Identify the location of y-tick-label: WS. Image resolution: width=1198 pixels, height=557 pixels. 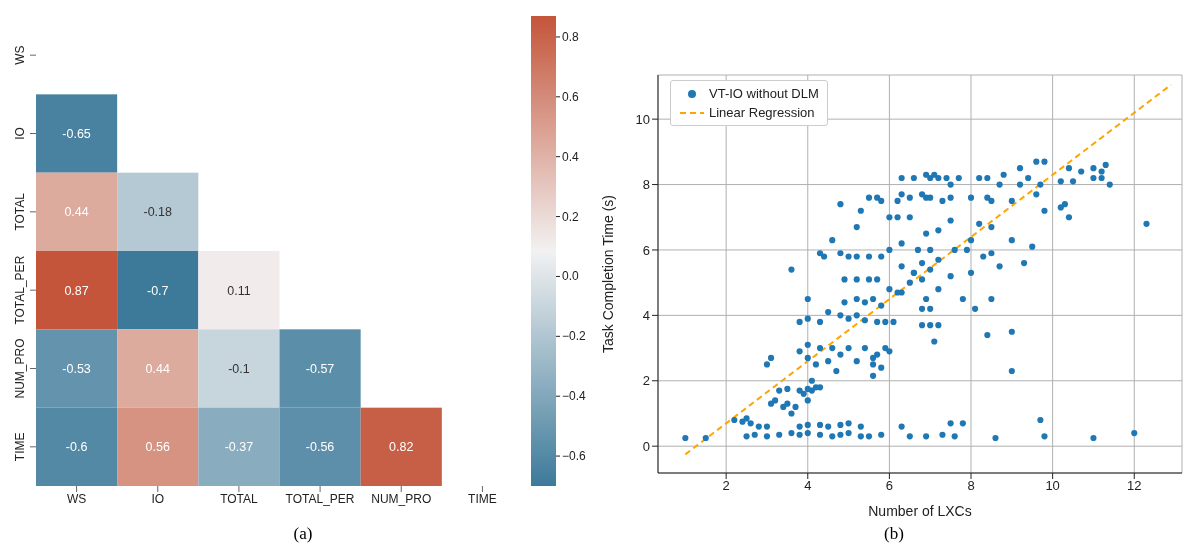
(20, 55).